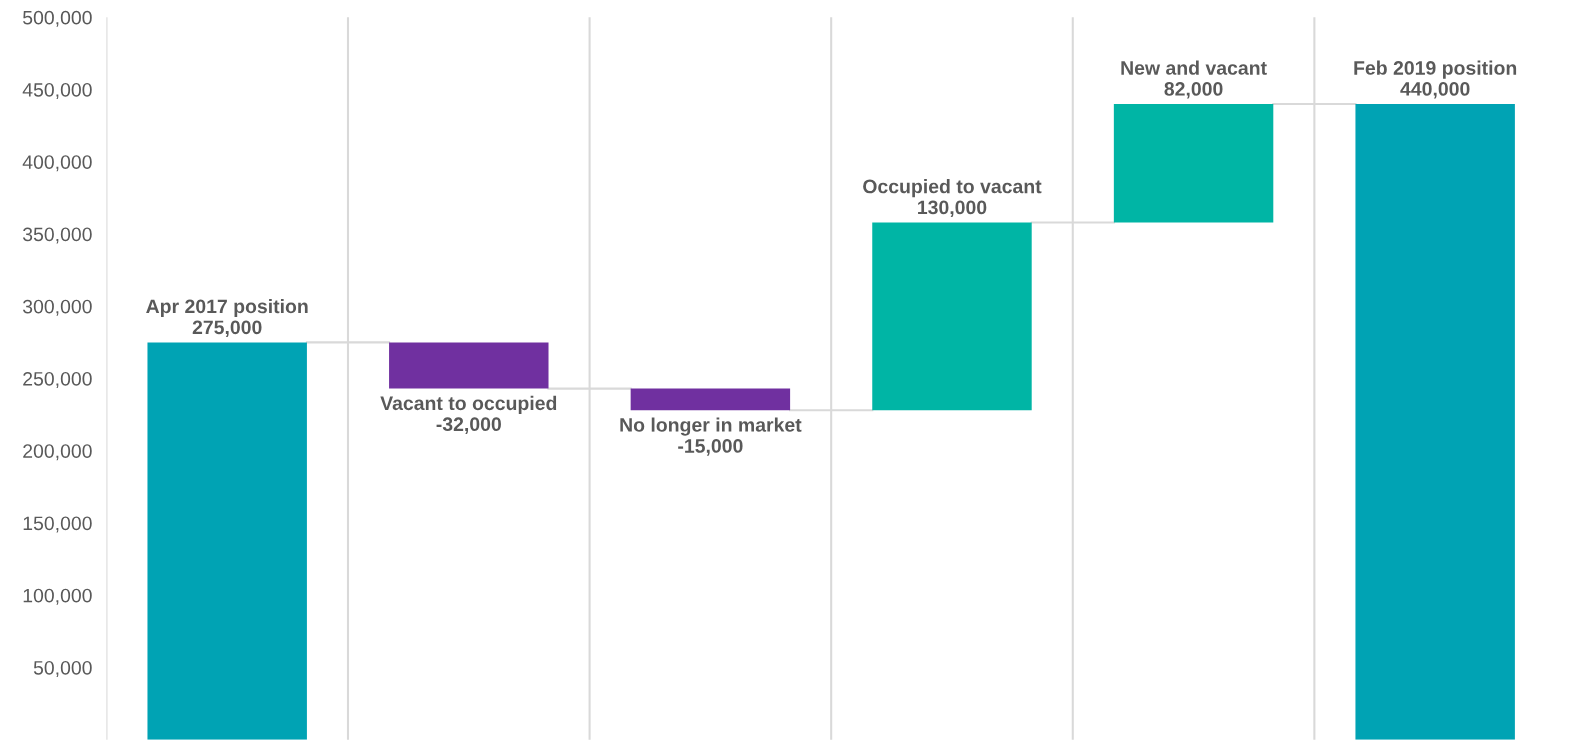  What do you see at coordinates (1193, 90) in the screenshot?
I see `data-label: 82,000` at bounding box center [1193, 90].